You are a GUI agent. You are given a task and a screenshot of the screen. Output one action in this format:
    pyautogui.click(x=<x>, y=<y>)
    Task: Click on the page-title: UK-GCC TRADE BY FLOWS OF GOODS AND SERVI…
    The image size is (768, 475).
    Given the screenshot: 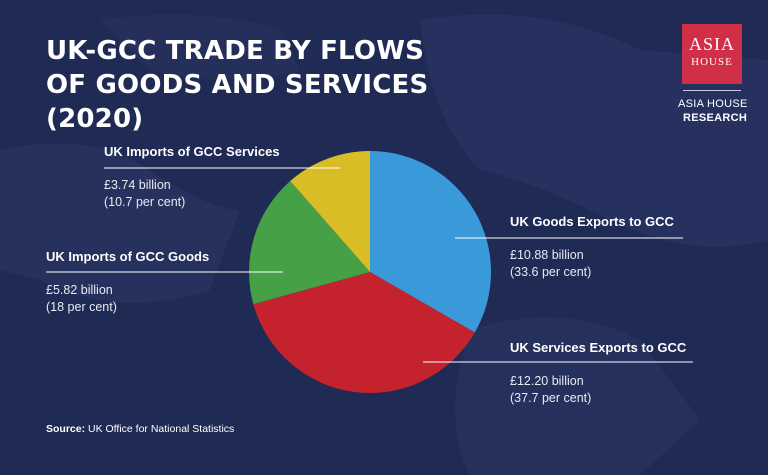 What is the action you would take?
    pyautogui.click(x=237, y=85)
    